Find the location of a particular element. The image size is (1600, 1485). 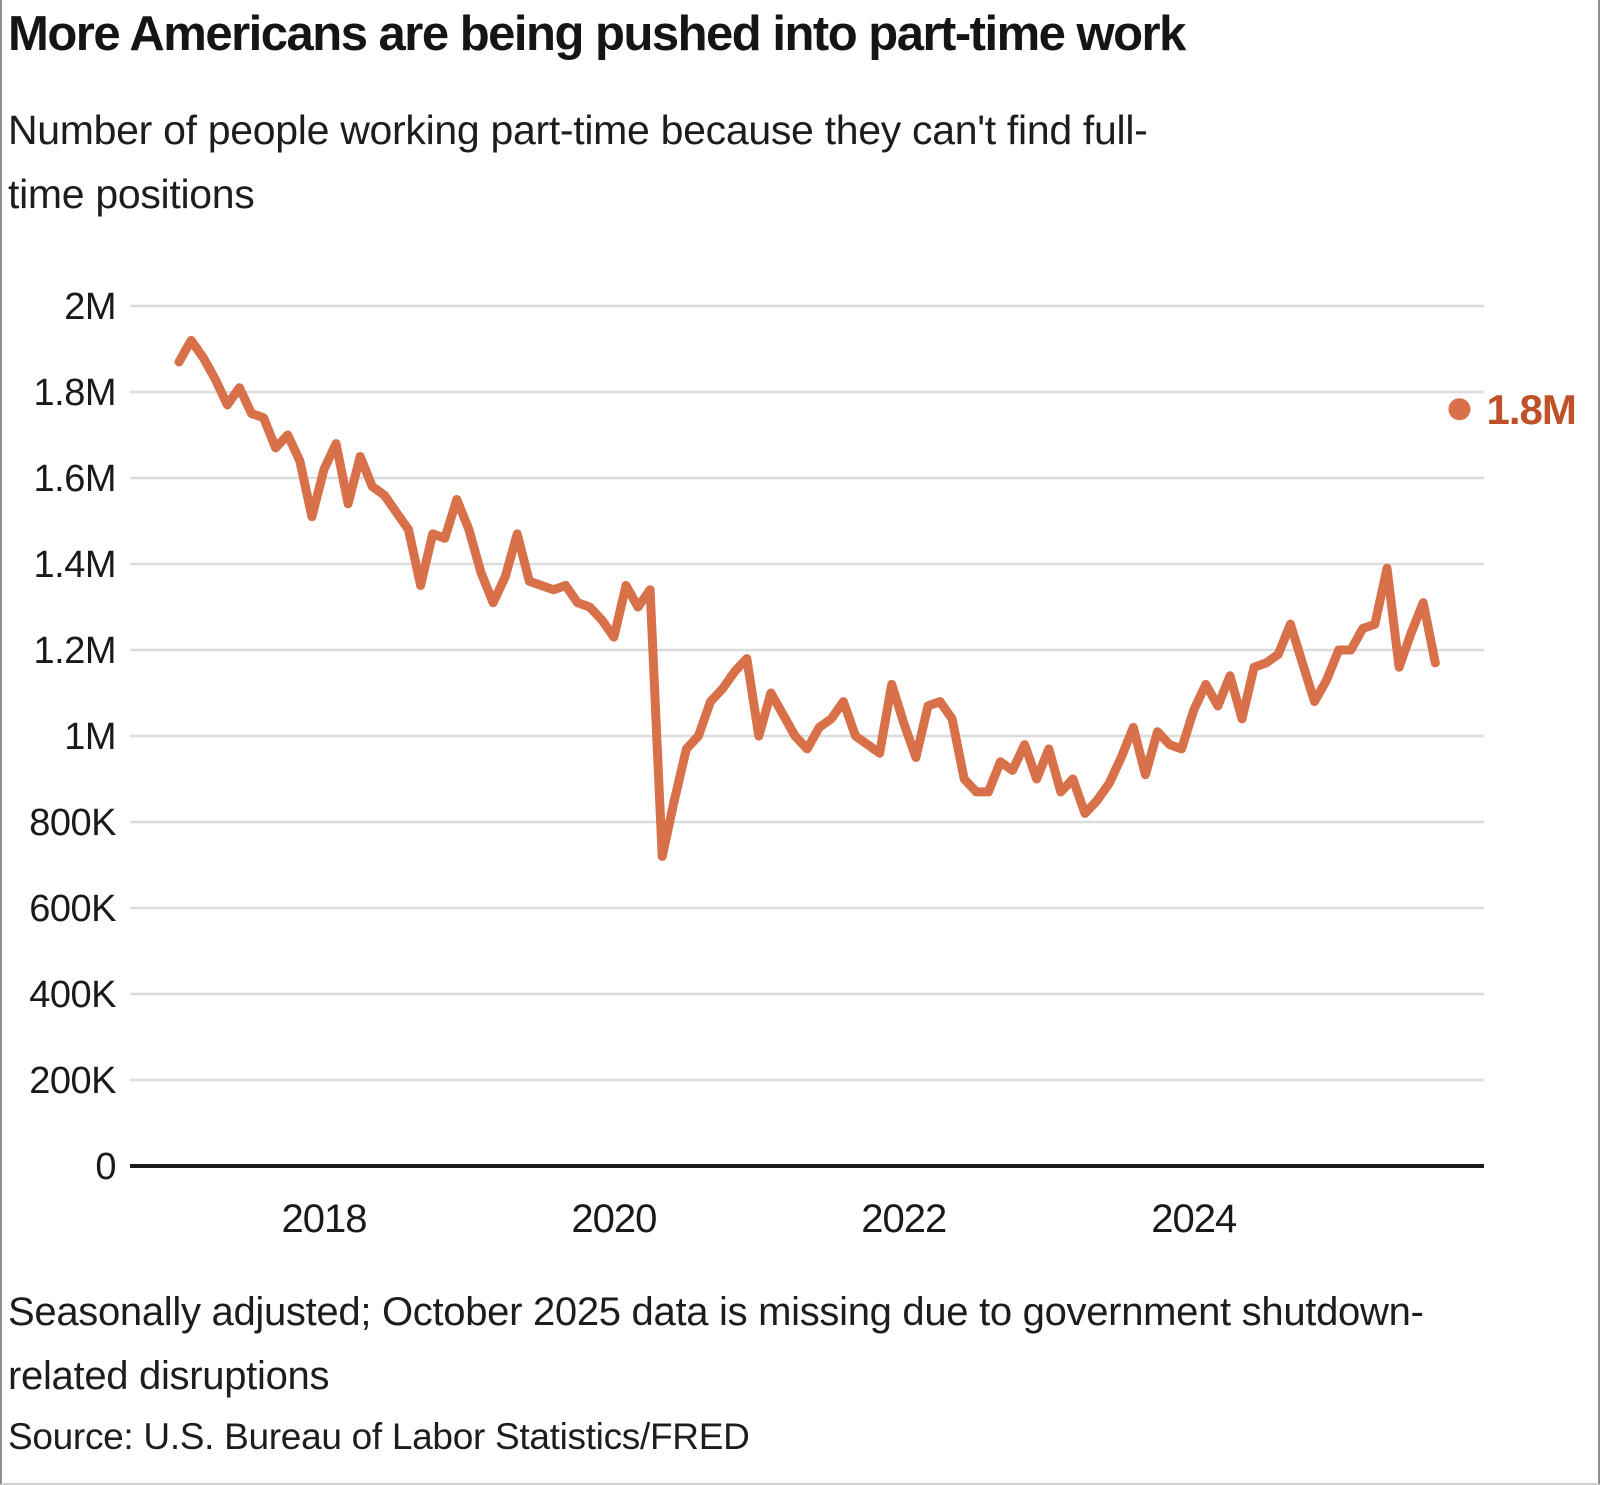

y-tick-label: 200K is located at coordinates (72, 1081).